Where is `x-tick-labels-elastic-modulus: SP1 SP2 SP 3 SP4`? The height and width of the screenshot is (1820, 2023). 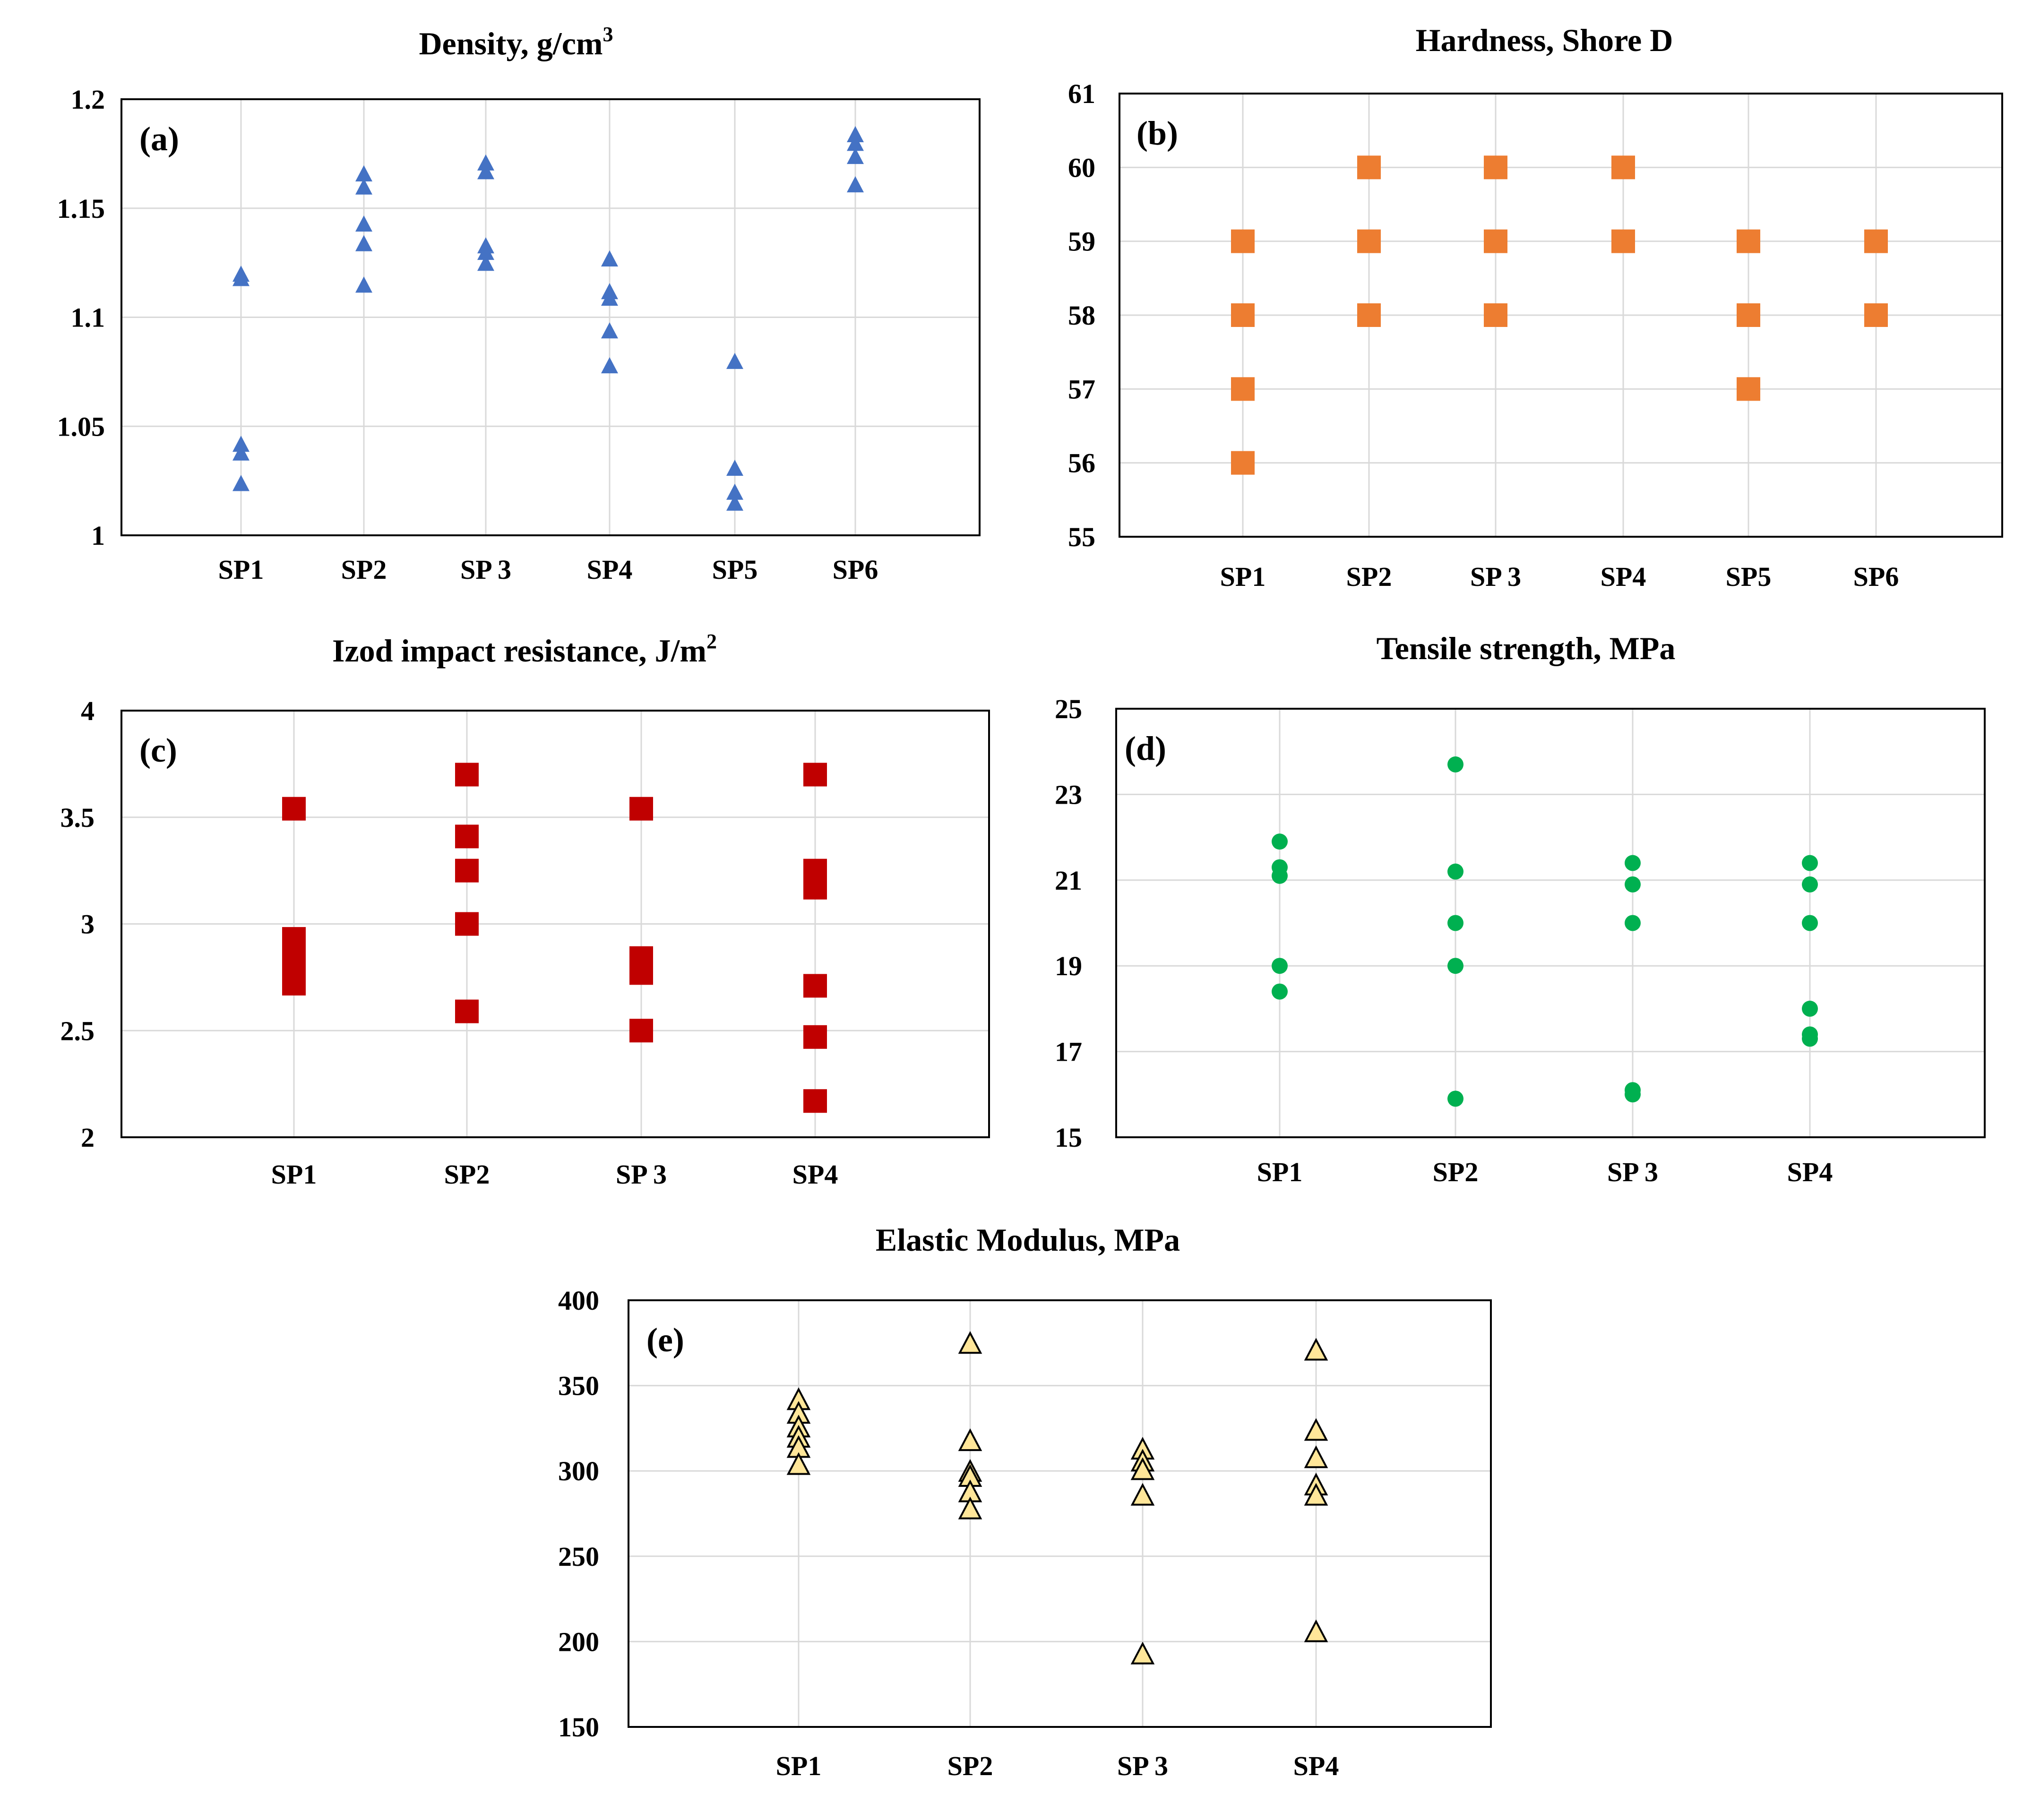
x-tick-labels-elastic-modulus: SP1 SP2 SP 3 SP4 is located at coordinates (1057, 1766).